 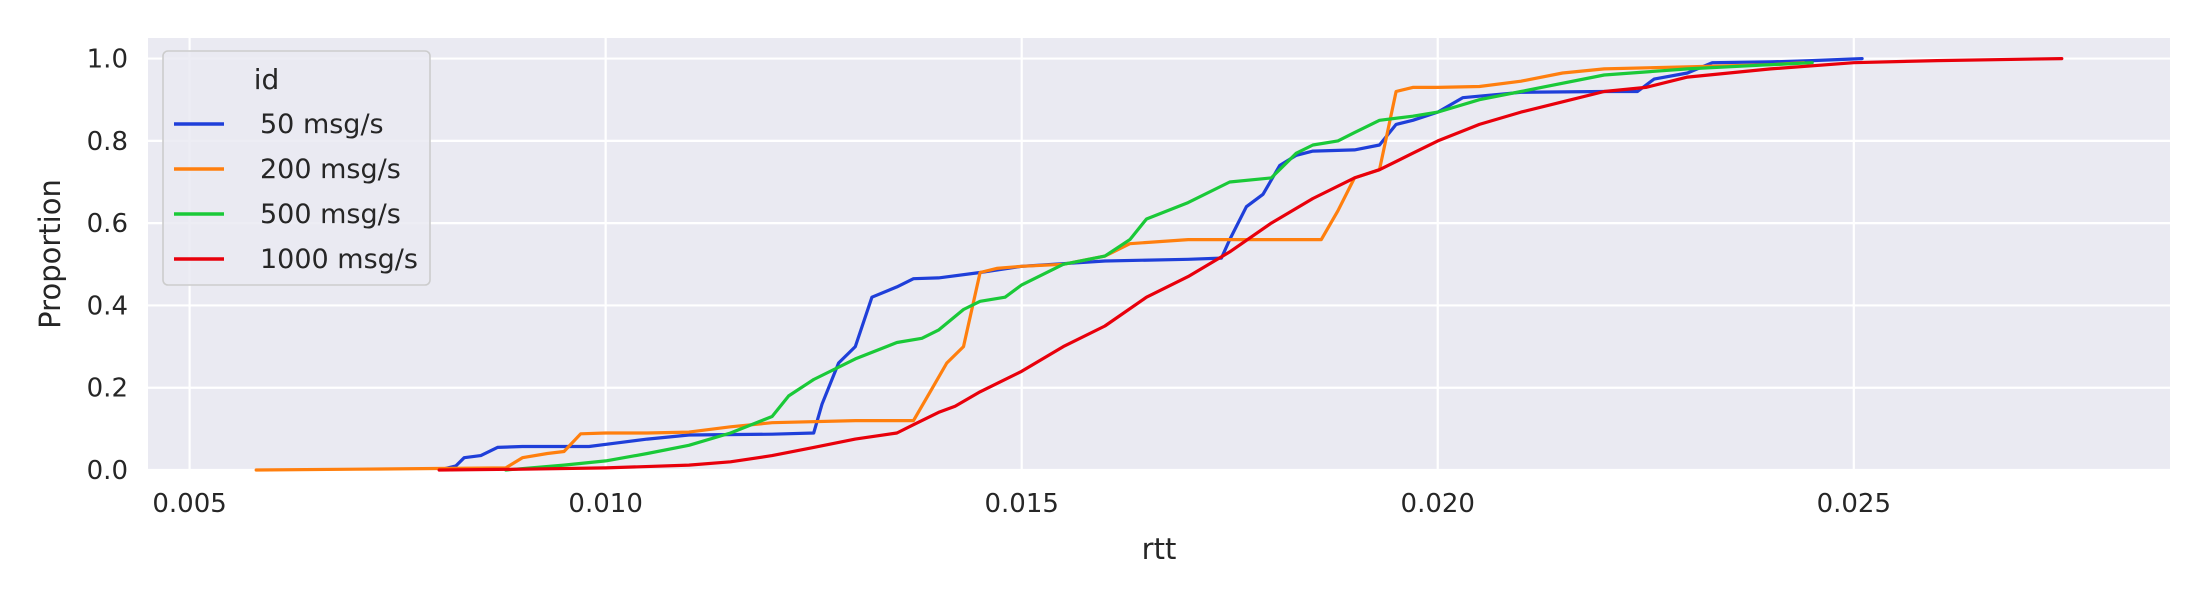 What do you see at coordinates (339, 259) in the screenshot?
I see `legend-label: 1000 msg/s` at bounding box center [339, 259].